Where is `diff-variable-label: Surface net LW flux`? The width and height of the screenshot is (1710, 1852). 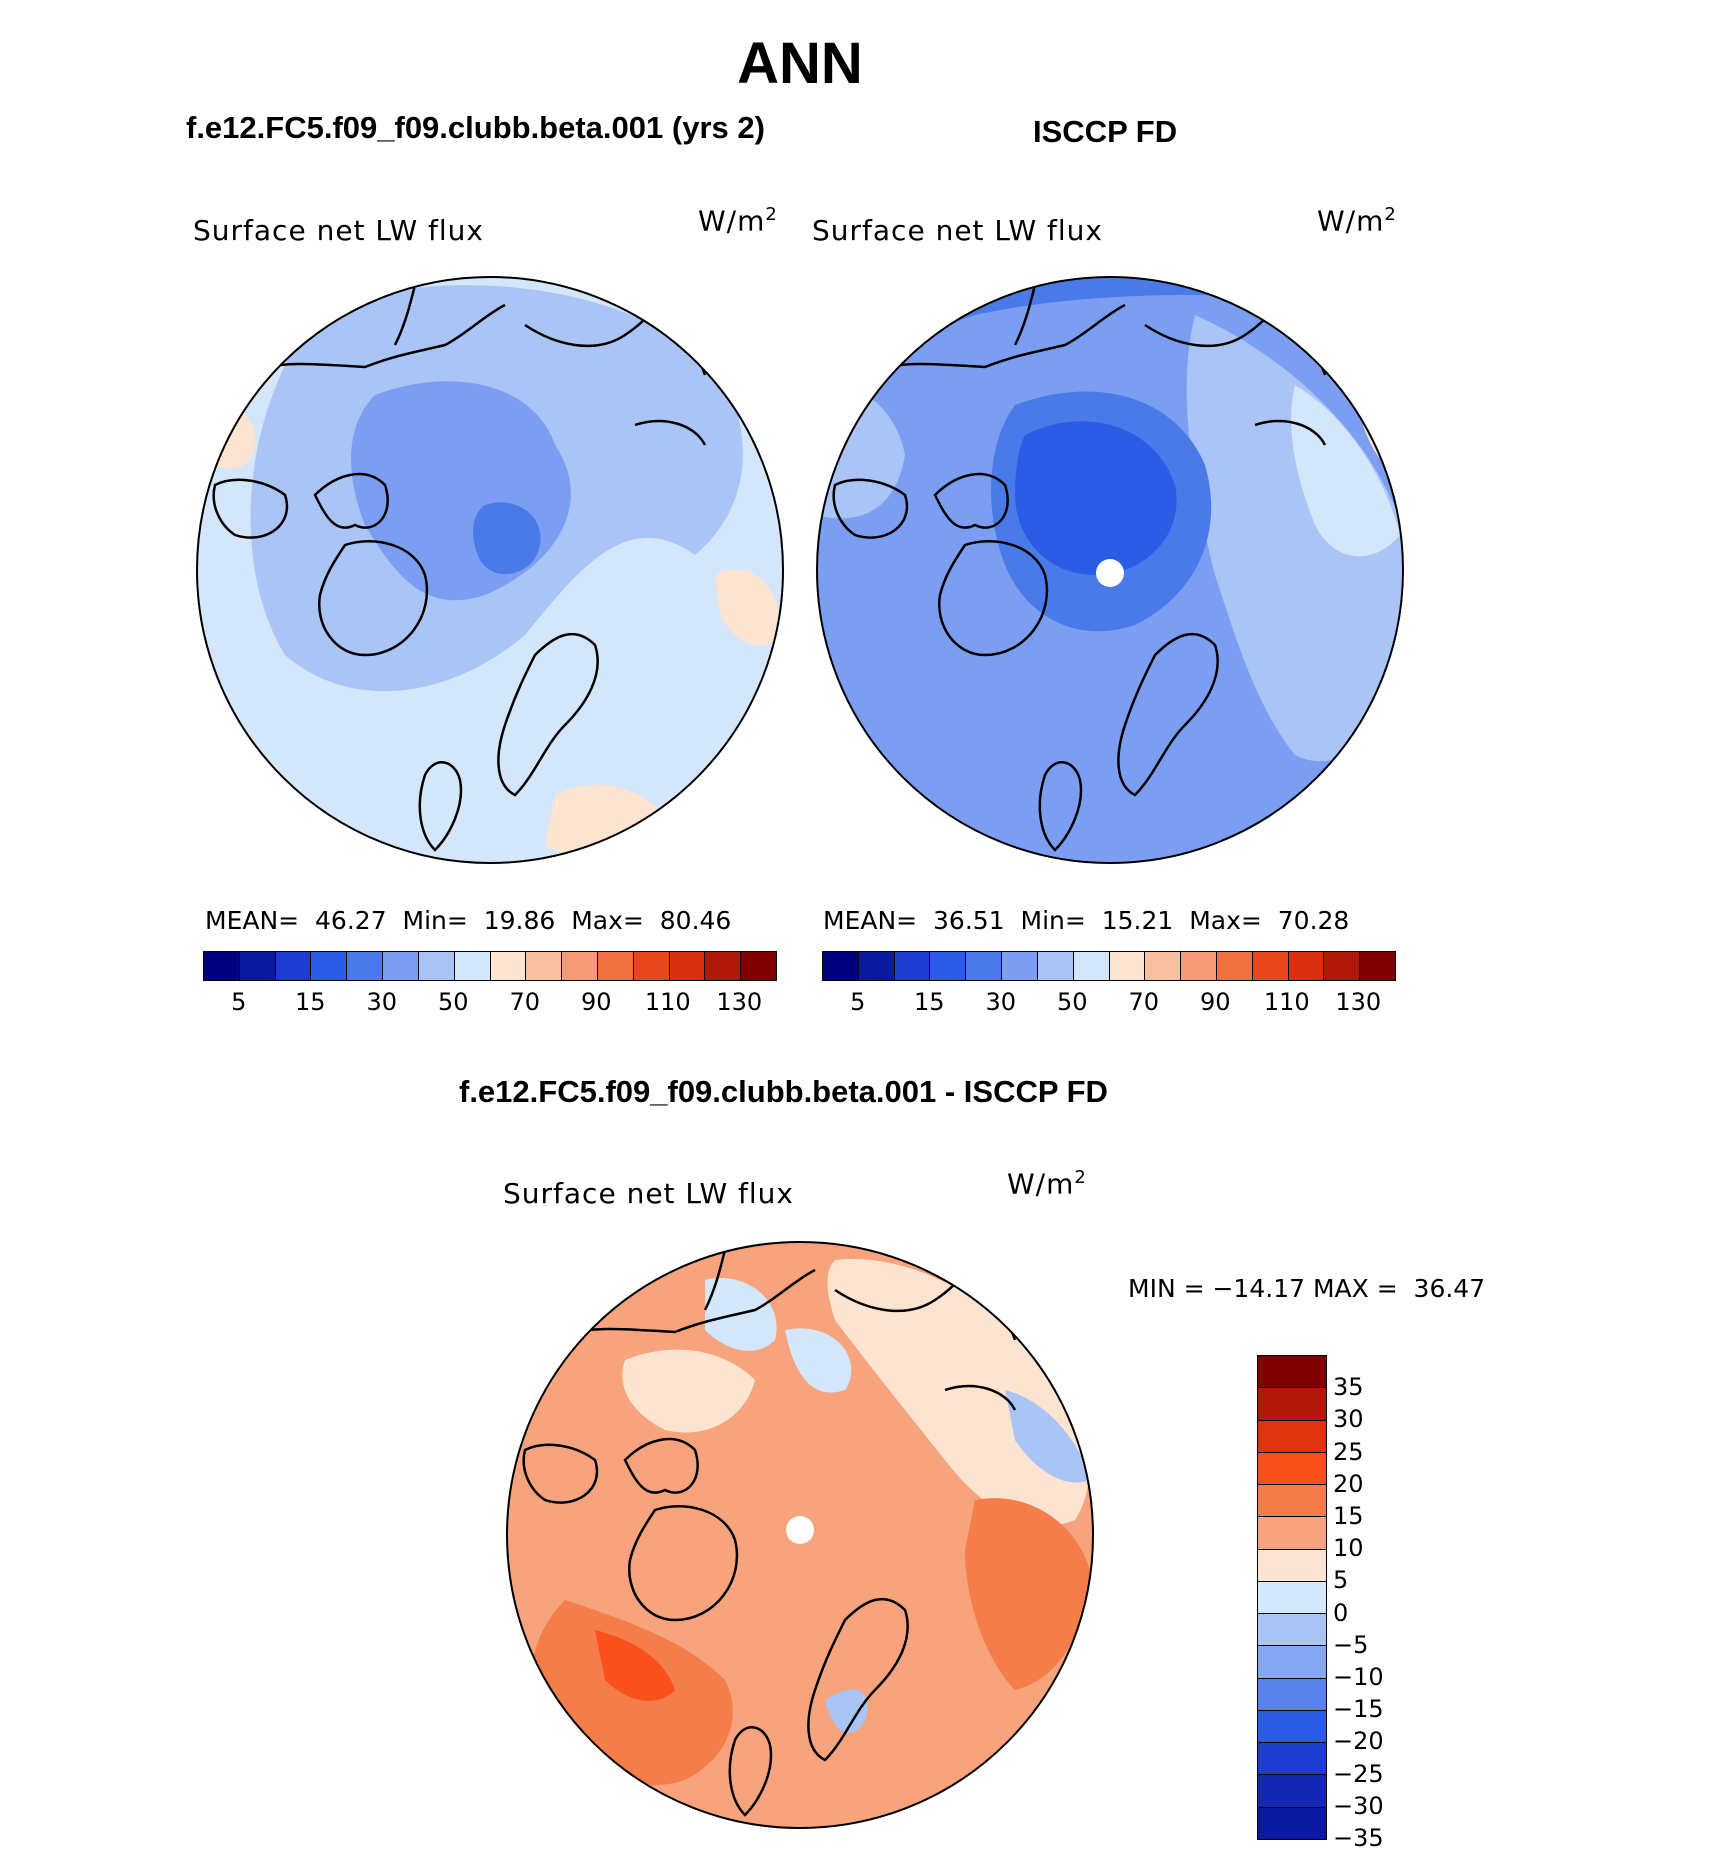 diff-variable-label: Surface net LW flux is located at coordinates (648, 1193).